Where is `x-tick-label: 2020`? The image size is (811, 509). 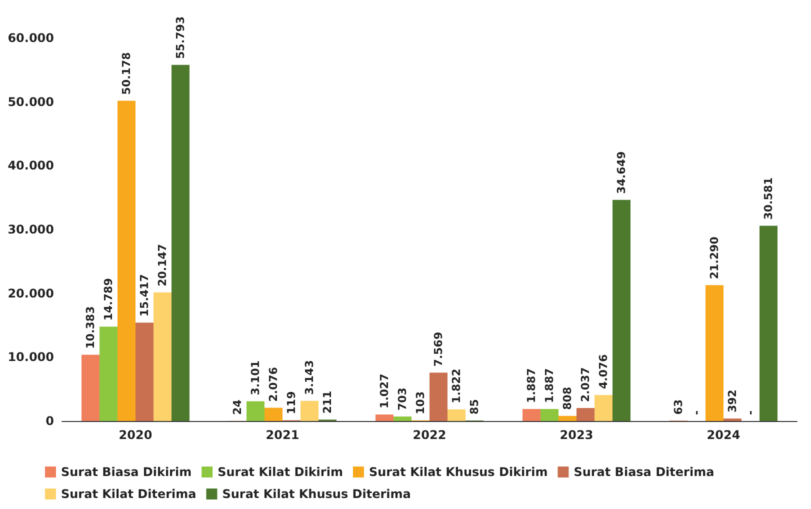
x-tick-label: 2020 is located at coordinates (135, 435).